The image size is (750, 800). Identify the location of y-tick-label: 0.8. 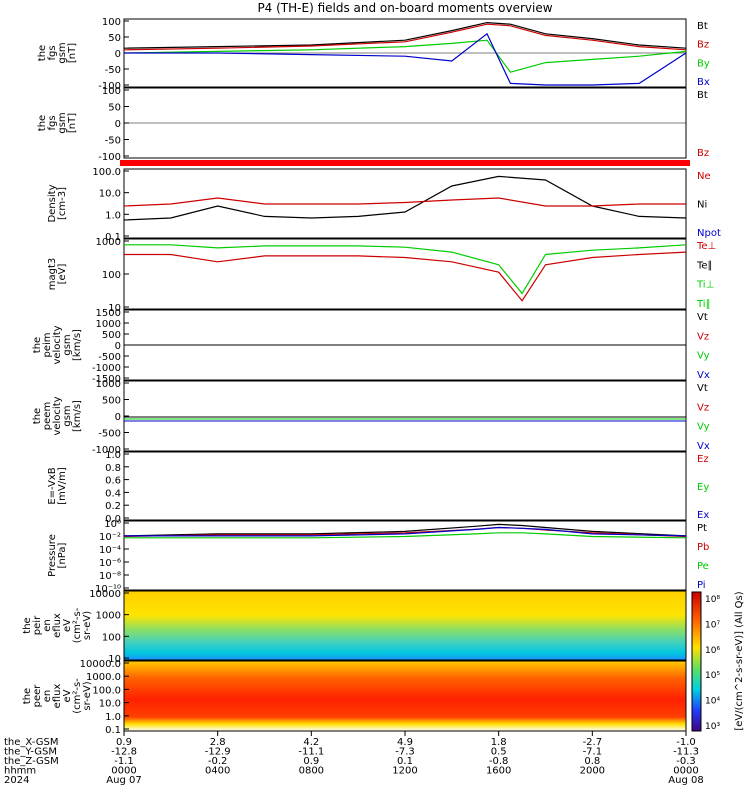
(113, 468).